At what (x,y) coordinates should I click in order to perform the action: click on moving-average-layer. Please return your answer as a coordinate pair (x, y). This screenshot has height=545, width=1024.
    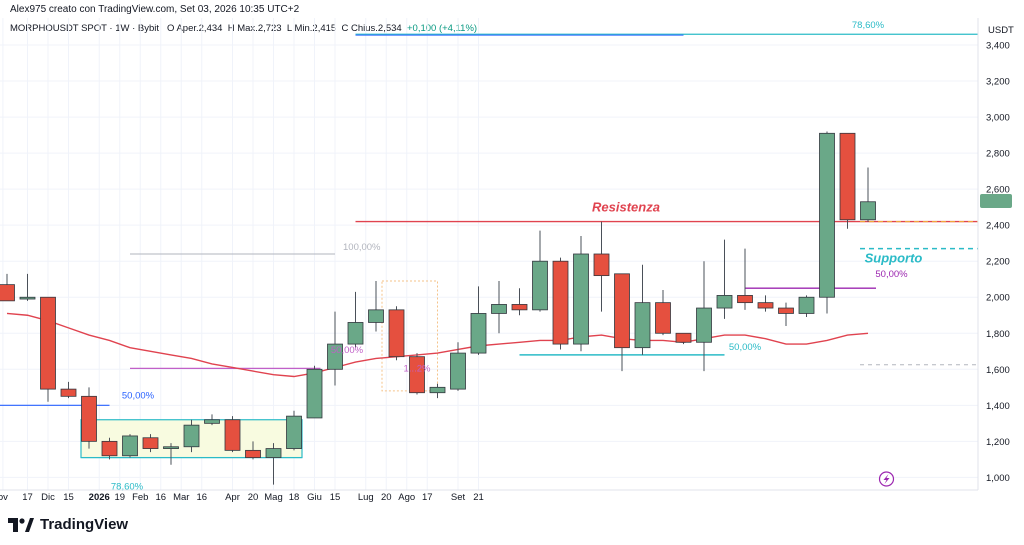
    Looking at the image, I should click on (437, 345).